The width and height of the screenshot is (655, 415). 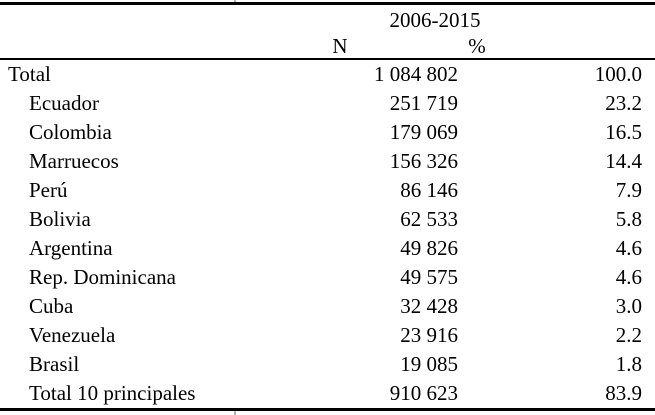 I want to click on table-bottom-rule, so click(x=327, y=409).